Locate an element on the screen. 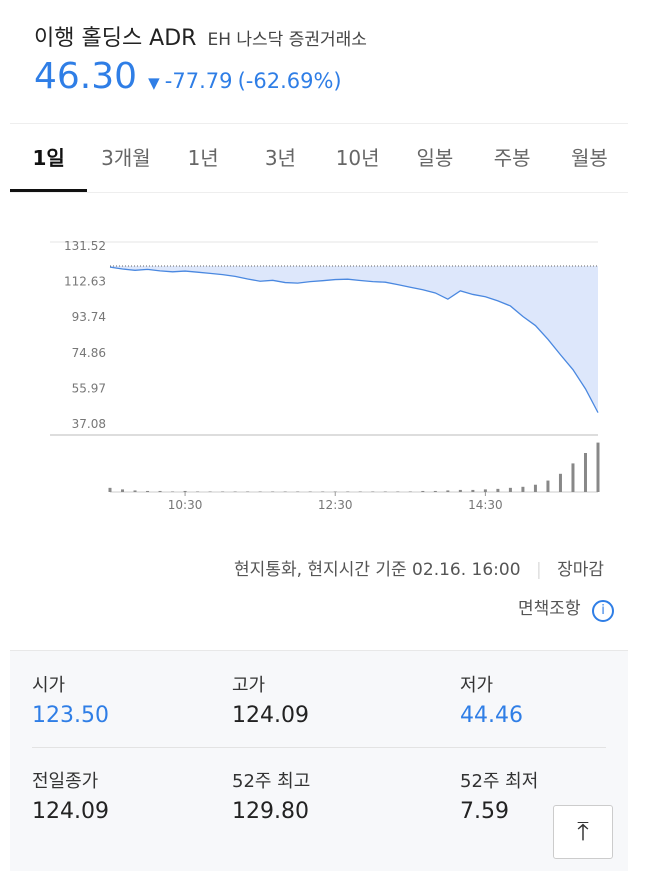 The width and height of the screenshot is (648, 875). stat-value: 129.80 is located at coordinates (270, 811).